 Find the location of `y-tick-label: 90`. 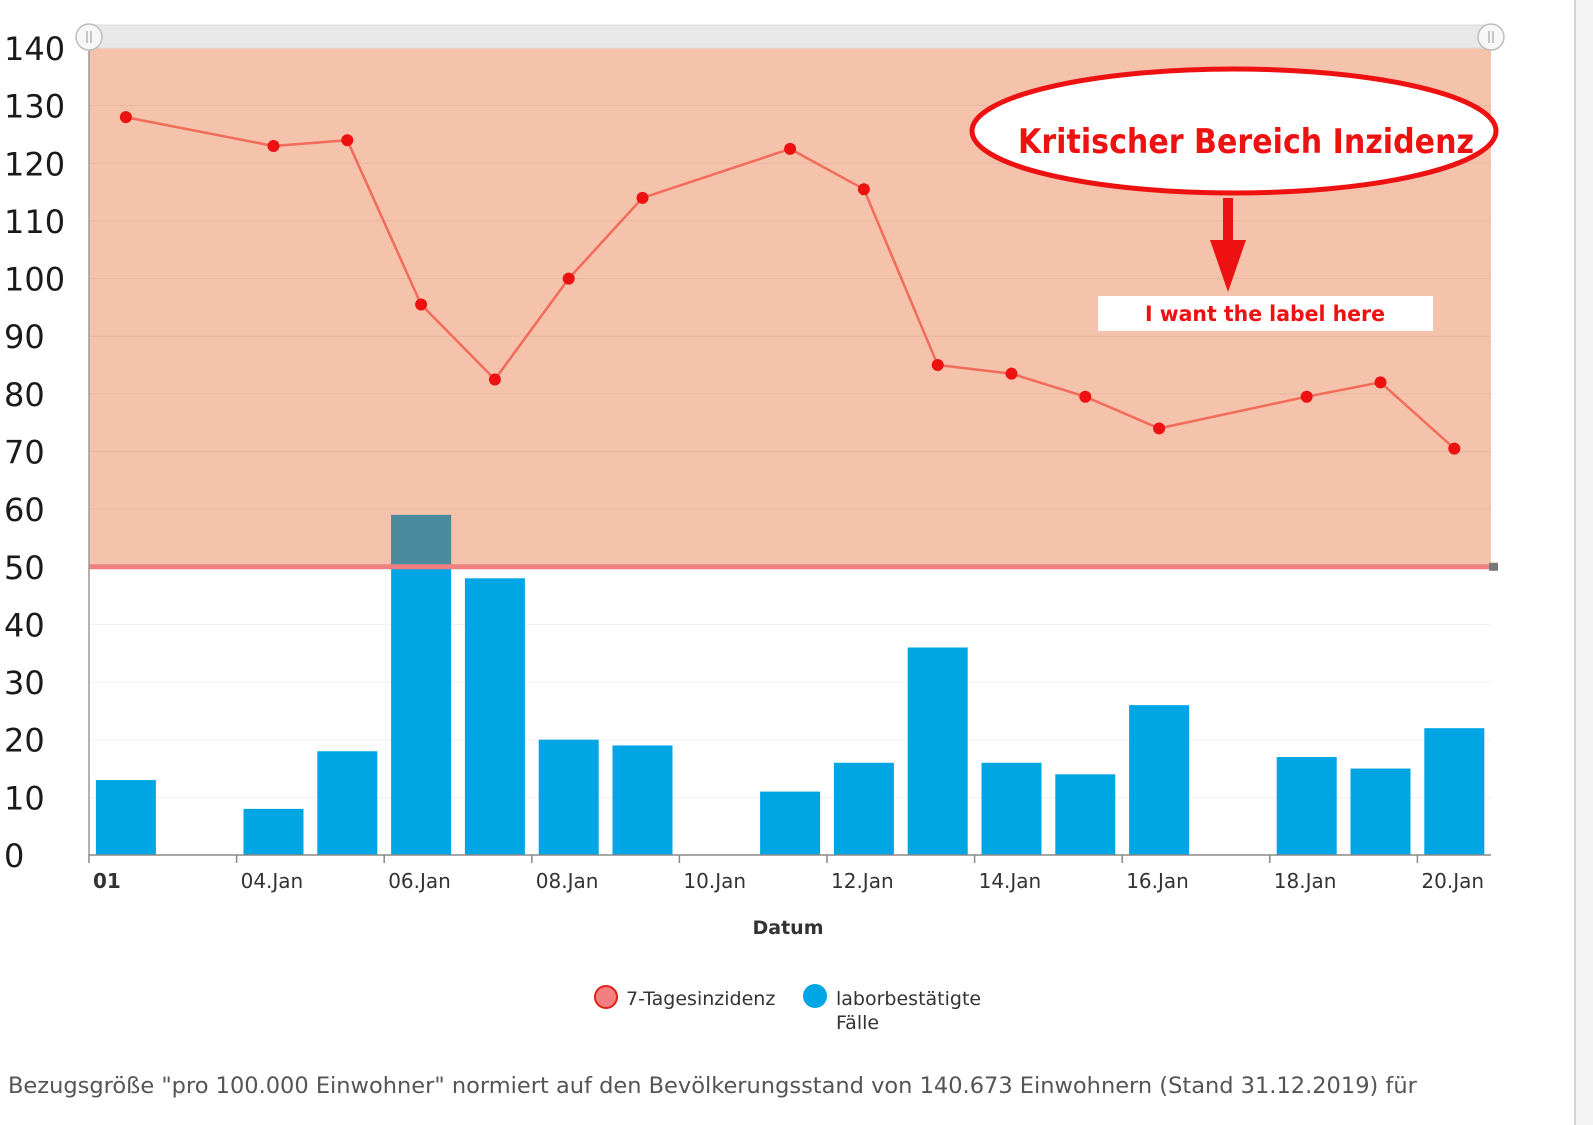

y-tick-label: 90 is located at coordinates (24, 337).